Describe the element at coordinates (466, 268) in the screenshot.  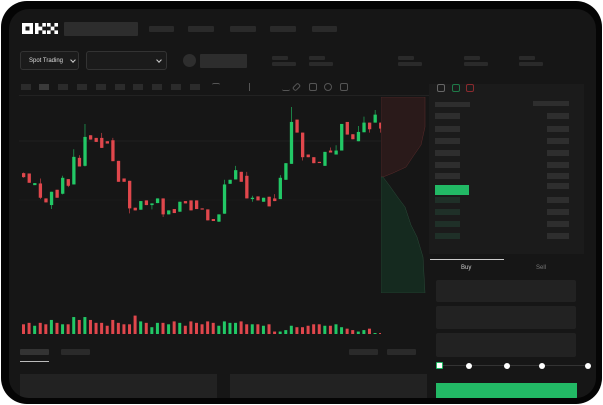
I see `tab-buy: Buy` at that location.